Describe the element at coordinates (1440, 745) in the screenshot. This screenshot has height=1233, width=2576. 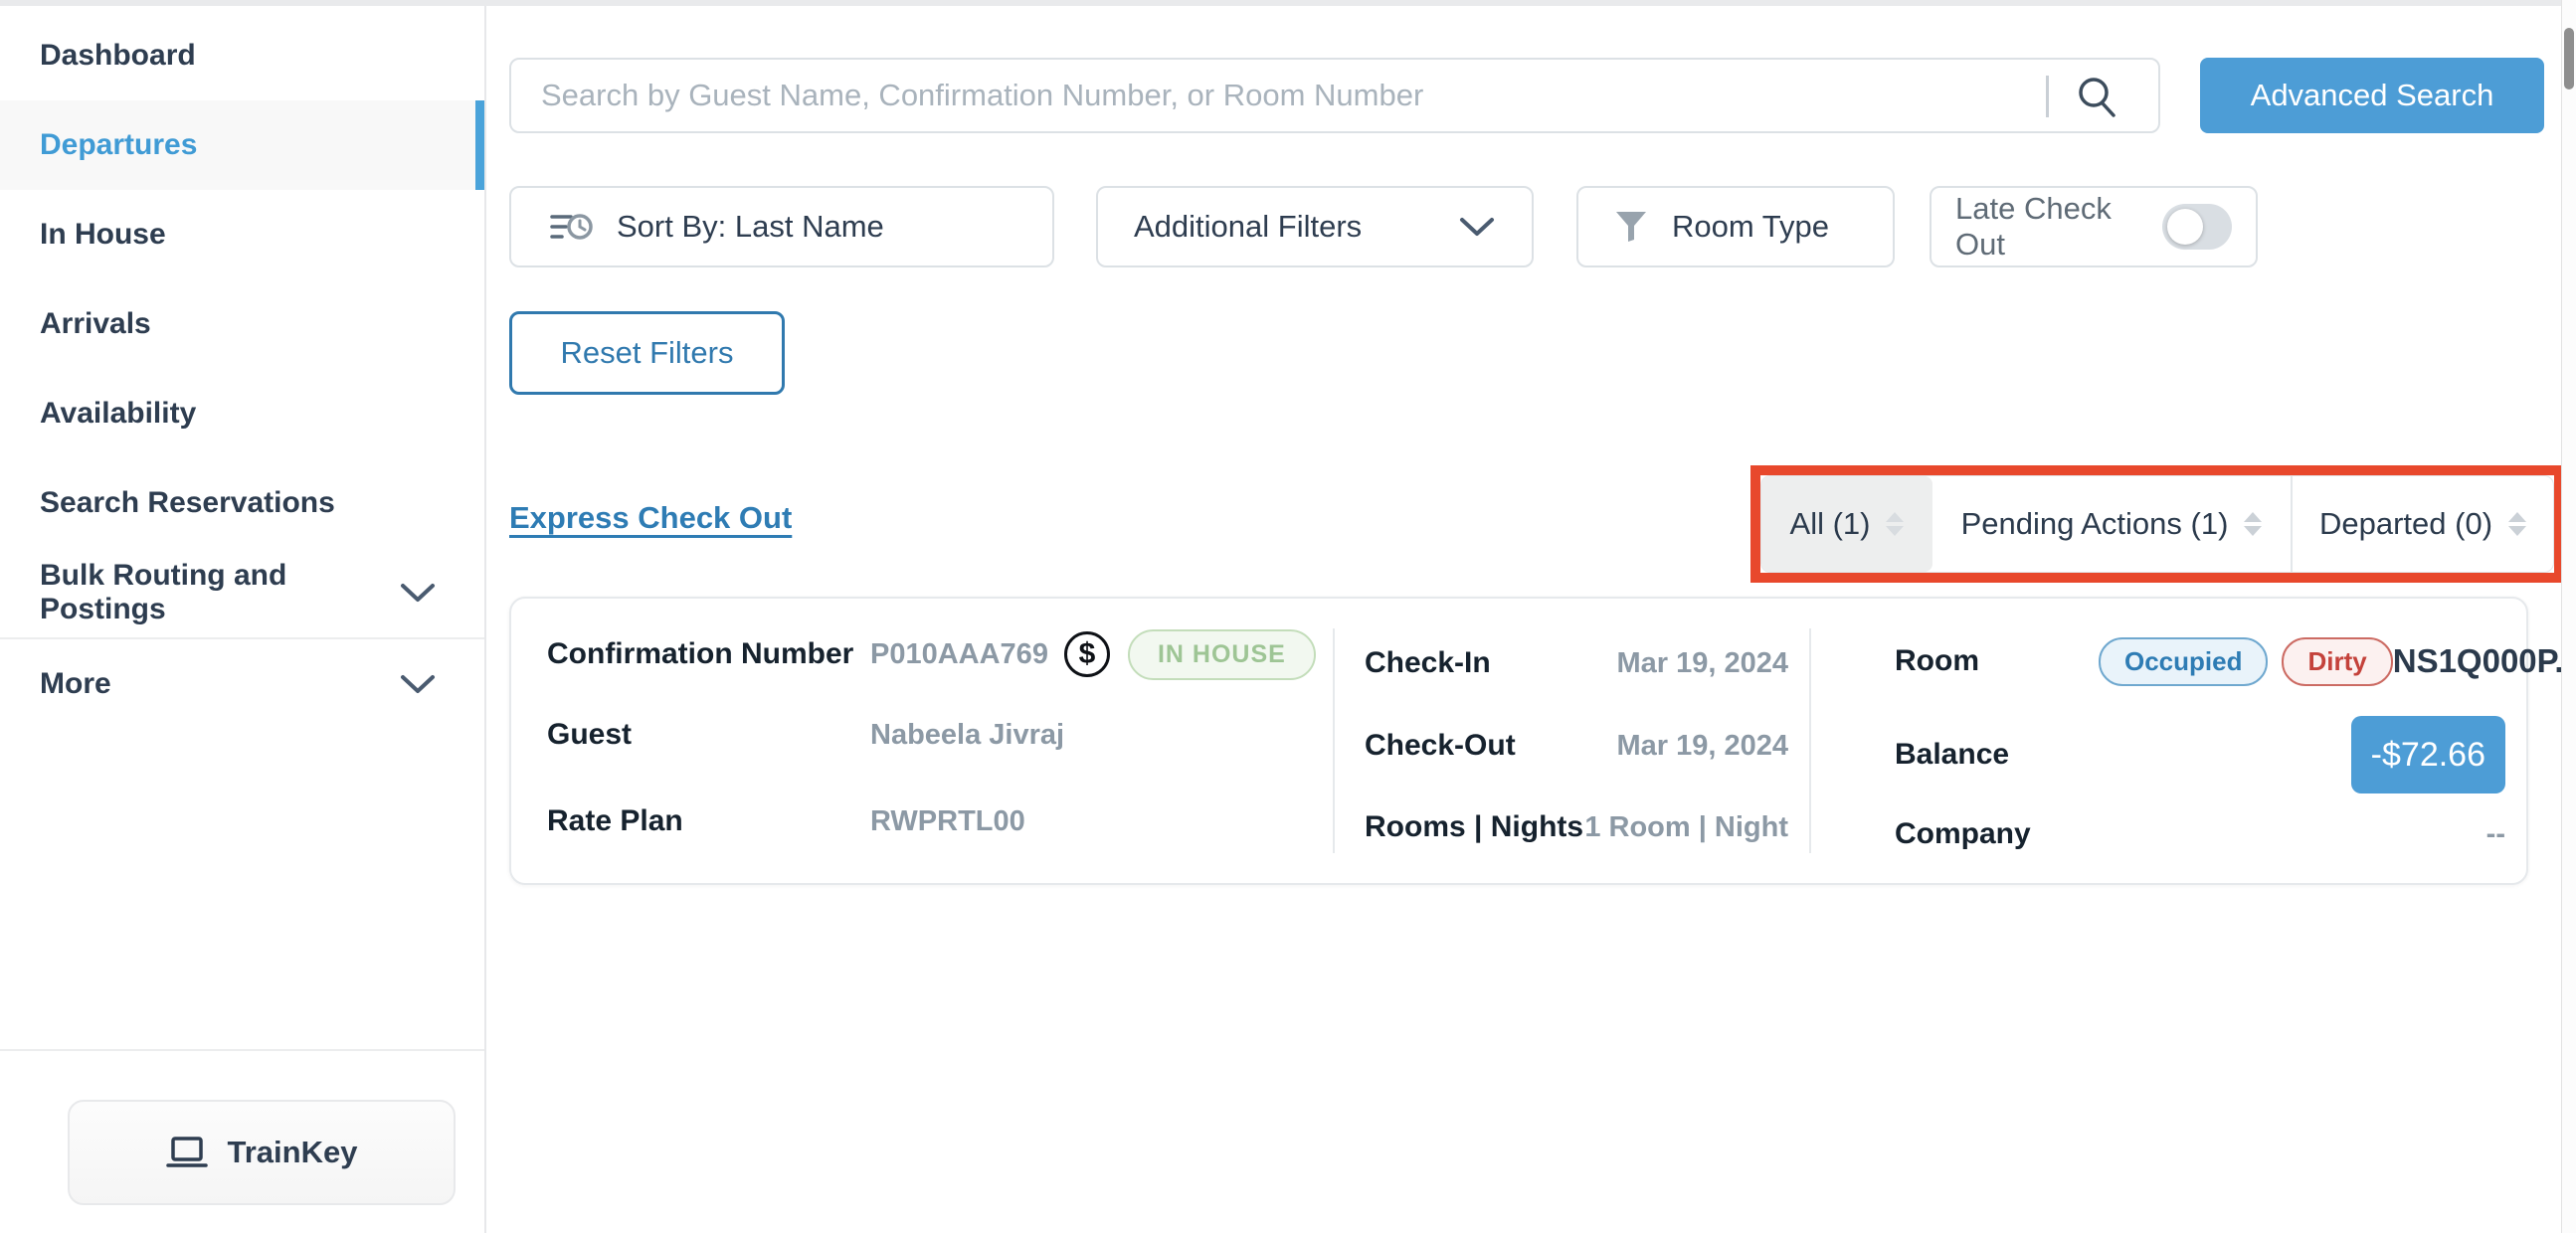
I see `check-out-label: Check-Out` at that location.